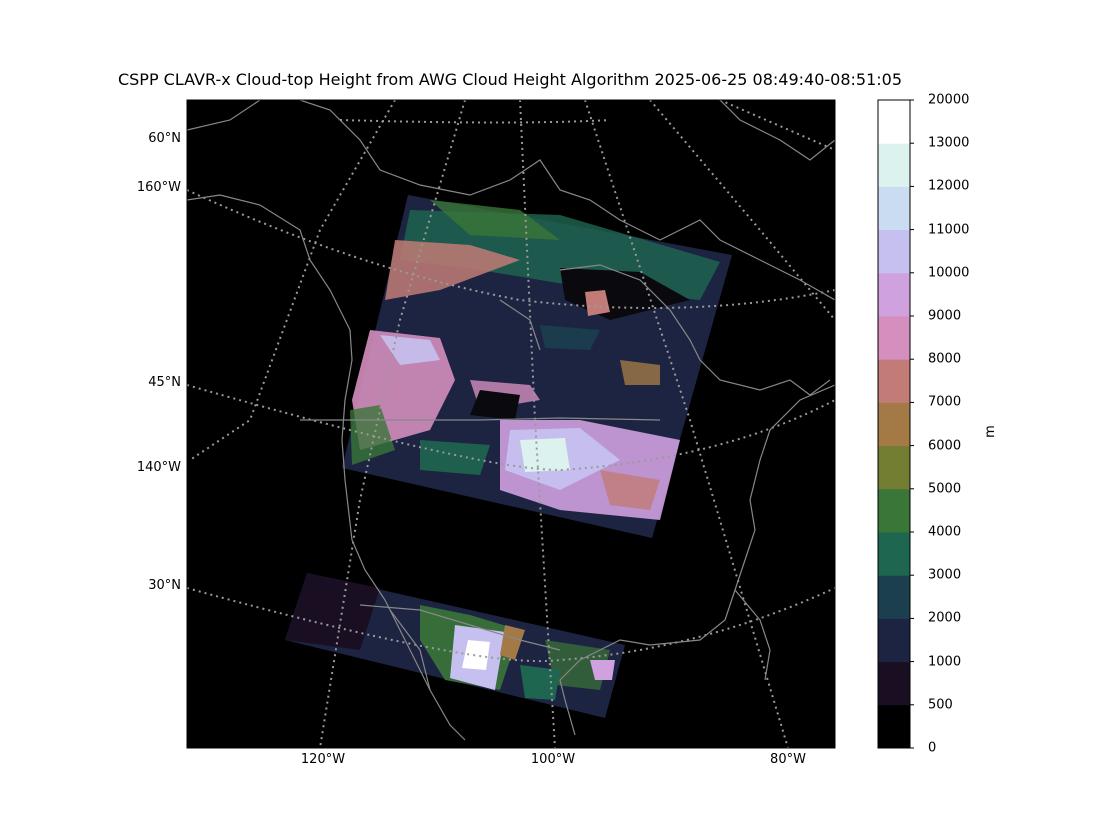 The height and width of the screenshot is (840, 1120). What do you see at coordinates (945, 575) in the screenshot?
I see `colorbar-tick-label: 3000` at bounding box center [945, 575].